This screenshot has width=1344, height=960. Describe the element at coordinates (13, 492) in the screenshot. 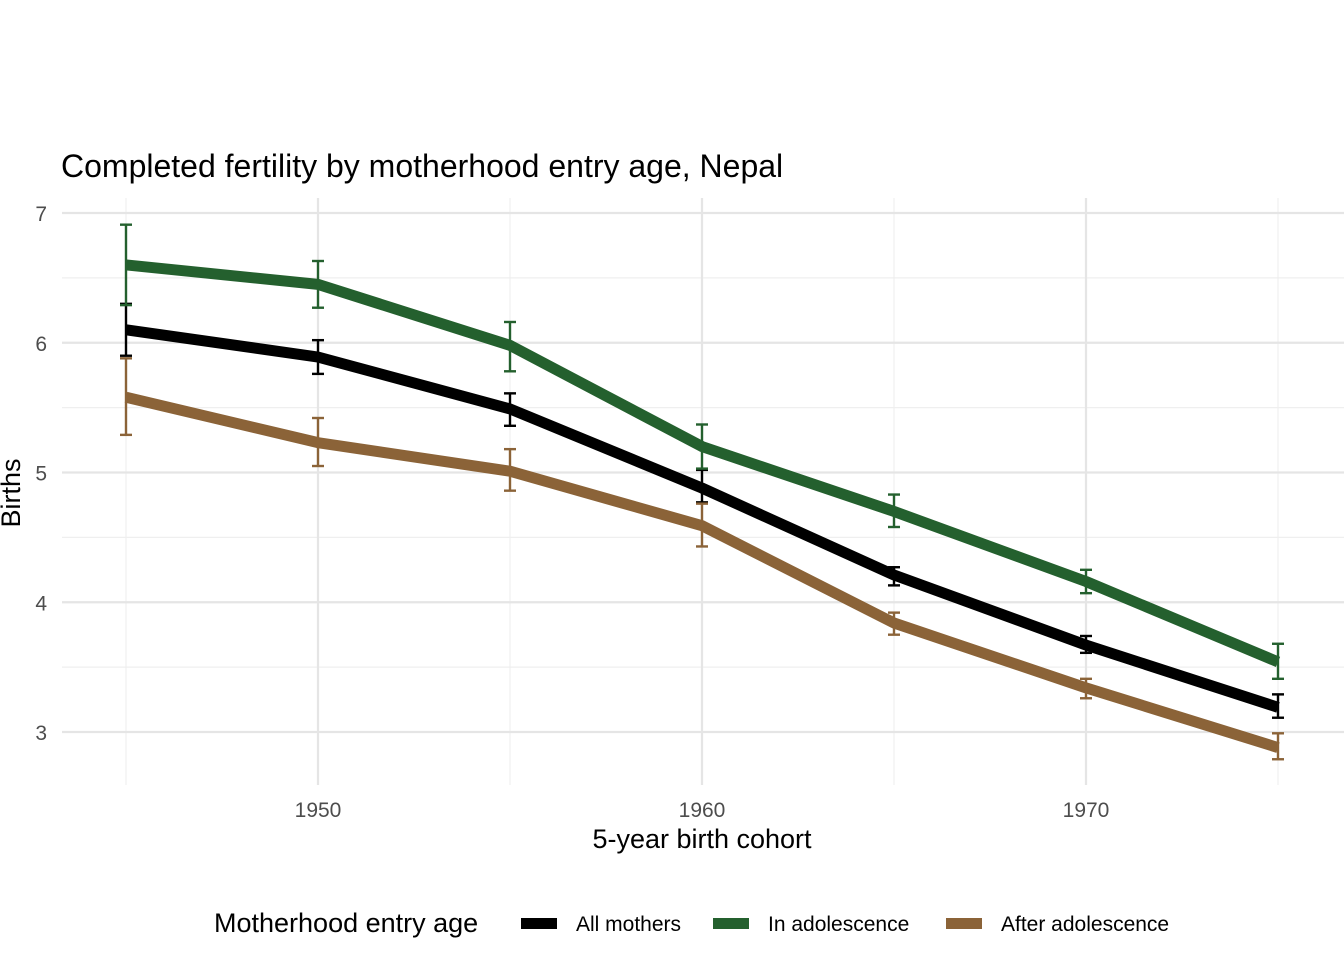

I see `y-axis-title: Births` at that location.